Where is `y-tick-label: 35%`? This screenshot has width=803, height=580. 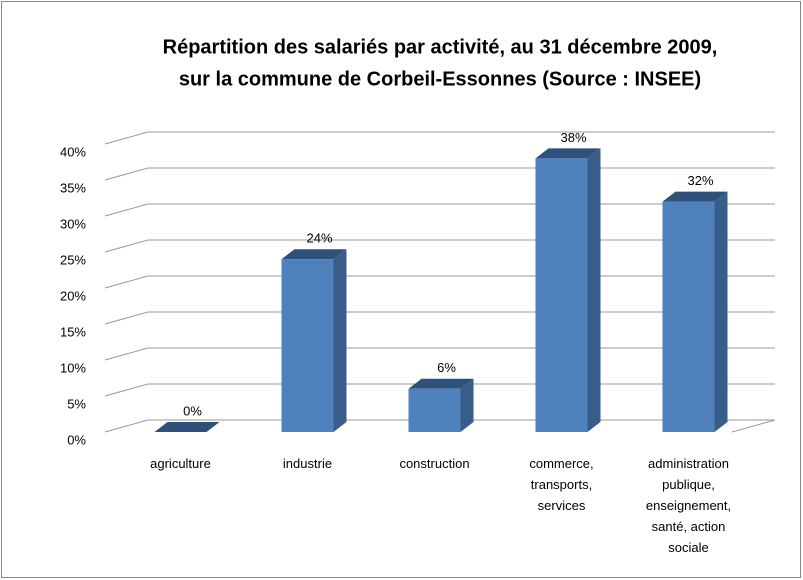
y-tick-label: 35% is located at coordinates (73, 187).